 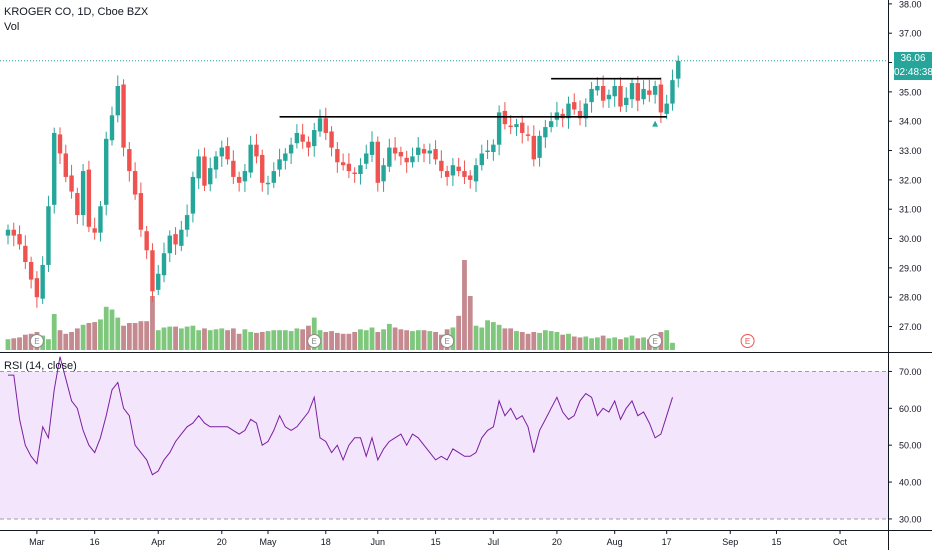 I want to click on price-tick-label: 31.00, so click(x=910, y=210).